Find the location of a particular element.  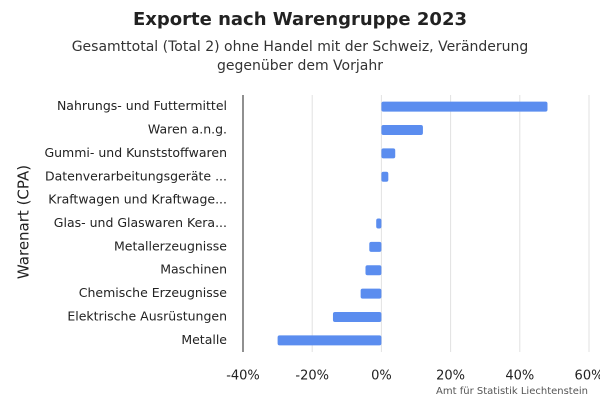

x-tick-label: 40% is located at coordinates (519, 376).